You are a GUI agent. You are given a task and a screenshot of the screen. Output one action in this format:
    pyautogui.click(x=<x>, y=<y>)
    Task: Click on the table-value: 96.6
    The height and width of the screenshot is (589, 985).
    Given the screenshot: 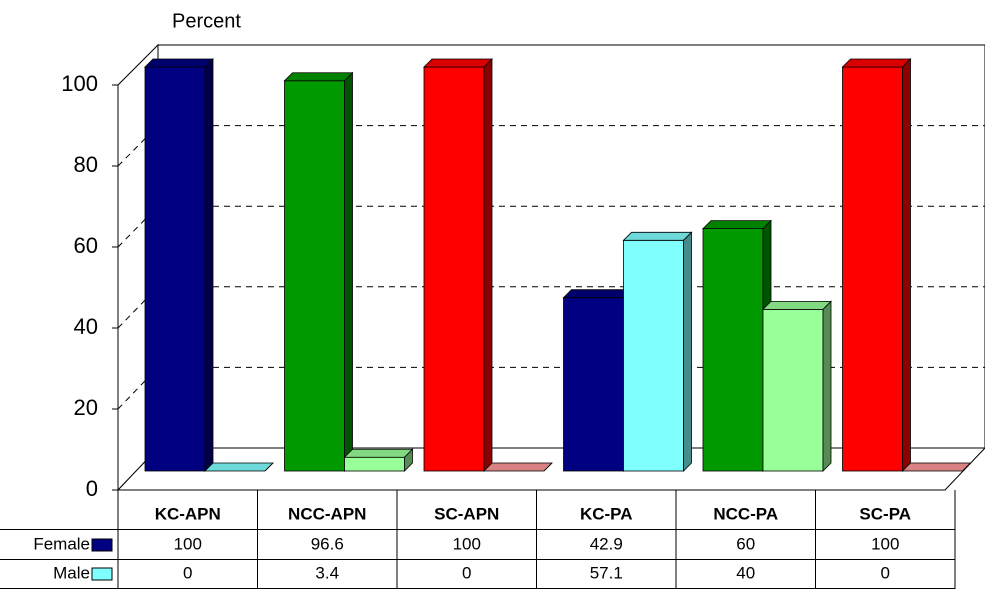 What is the action you would take?
    pyautogui.click(x=327, y=543)
    